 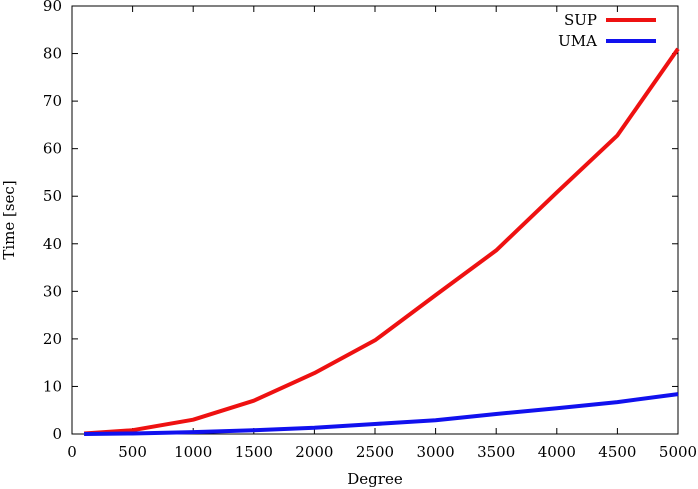 What do you see at coordinates (375, 452) in the screenshot?
I see `x-tick-label: 2500` at bounding box center [375, 452].